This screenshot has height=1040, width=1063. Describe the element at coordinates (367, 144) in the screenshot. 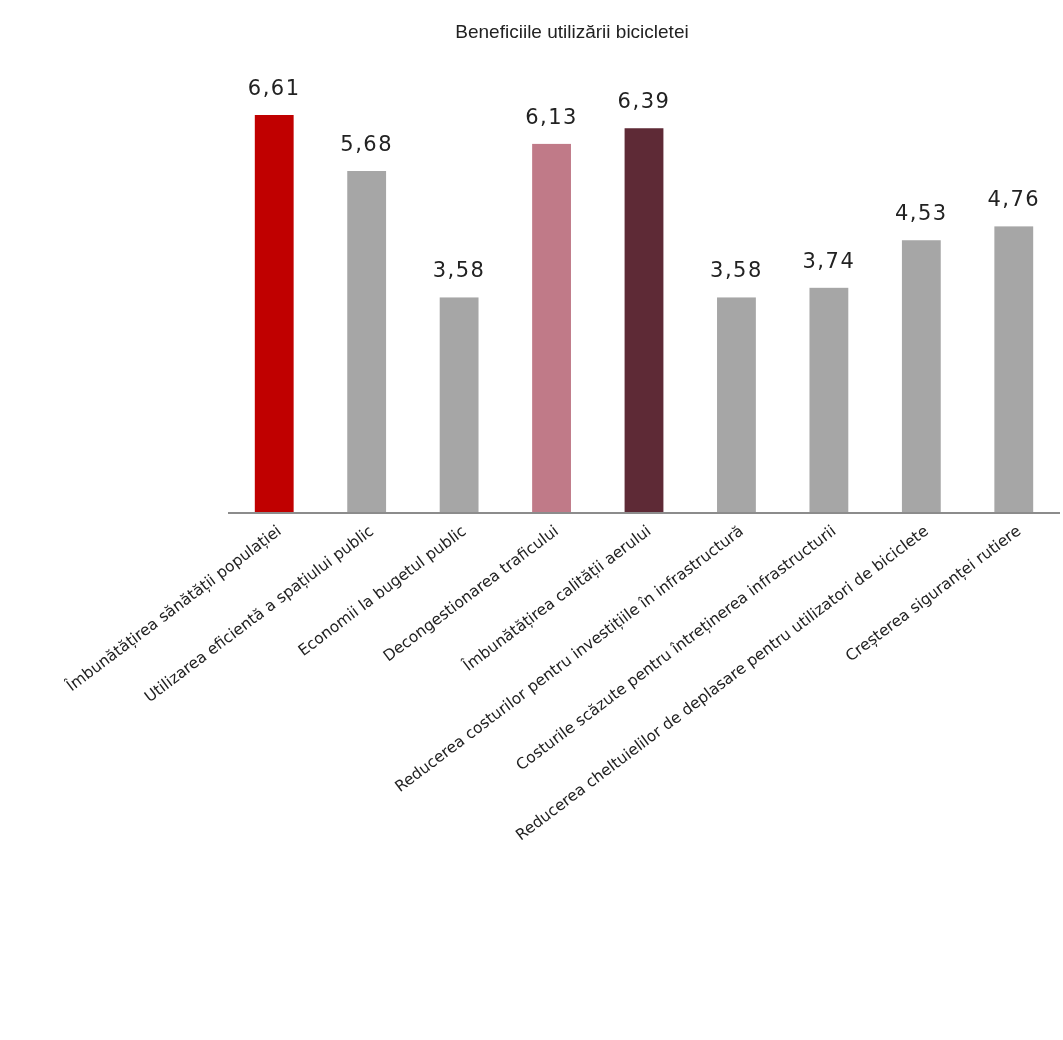

I see `data-label: 5,68` at that location.